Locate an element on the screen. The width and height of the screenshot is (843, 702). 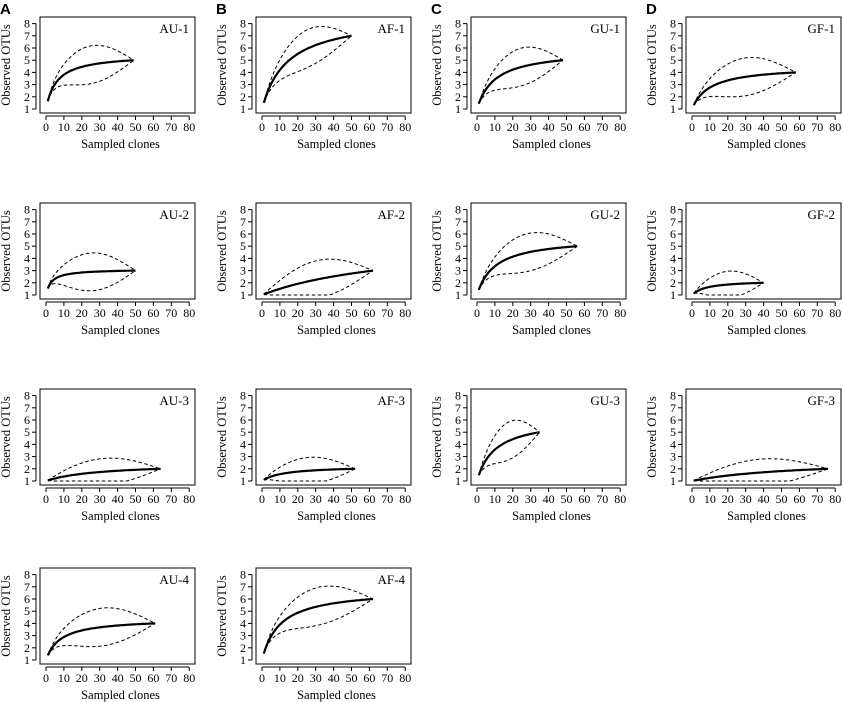
y-tick-label: 3 is located at coordinates (673, 457).